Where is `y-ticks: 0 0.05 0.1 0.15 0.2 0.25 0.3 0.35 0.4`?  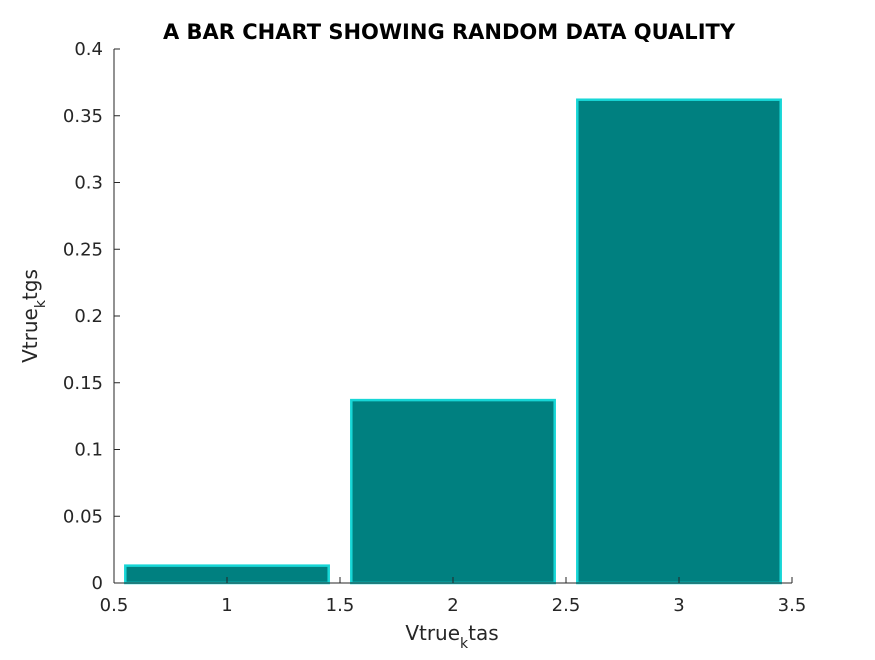 y-ticks: 0 0.05 0.1 0.15 0.2 0.25 0.3 0.35 0.4 is located at coordinates (91, 316).